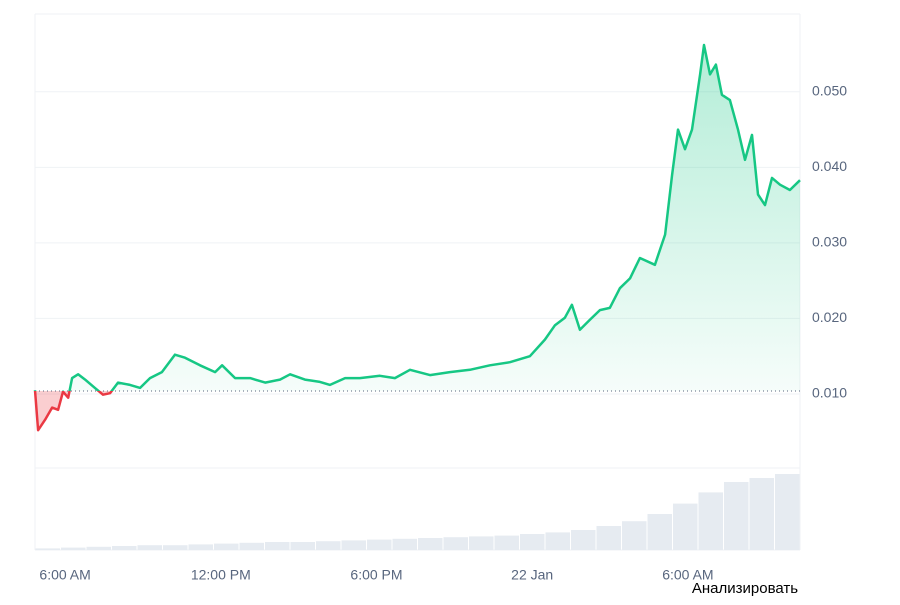  What do you see at coordinates (221, 575) in the screenshot?
I see `x-tick-label: 12:00 PM` at bounding box center [221, 575].